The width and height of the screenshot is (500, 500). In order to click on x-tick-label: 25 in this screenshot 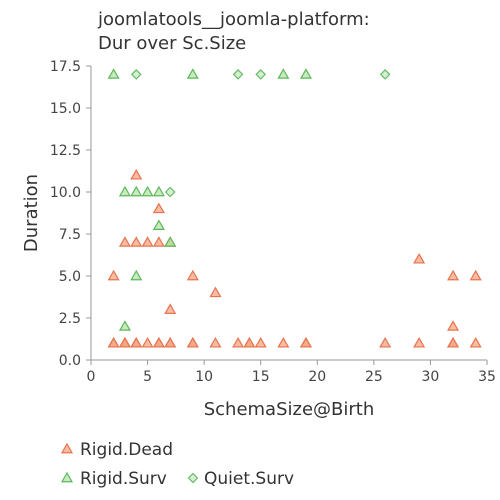, I will do `click(374, 377)`.